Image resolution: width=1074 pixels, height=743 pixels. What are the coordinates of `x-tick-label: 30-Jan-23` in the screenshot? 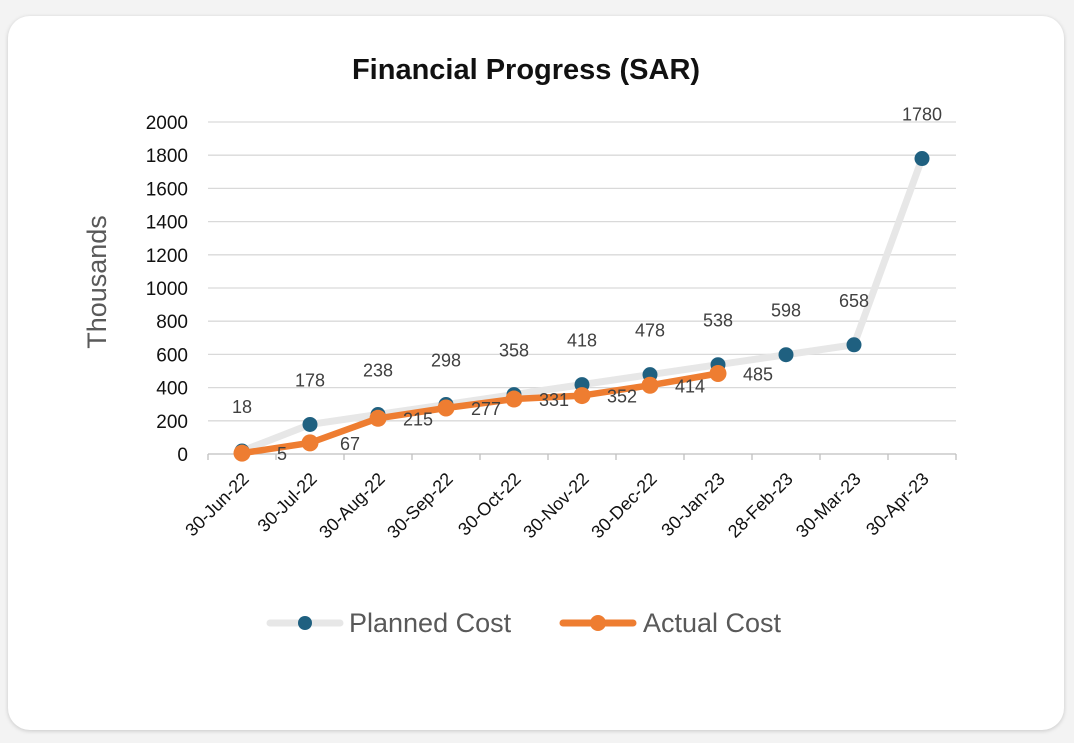 It's located at (692, 504).